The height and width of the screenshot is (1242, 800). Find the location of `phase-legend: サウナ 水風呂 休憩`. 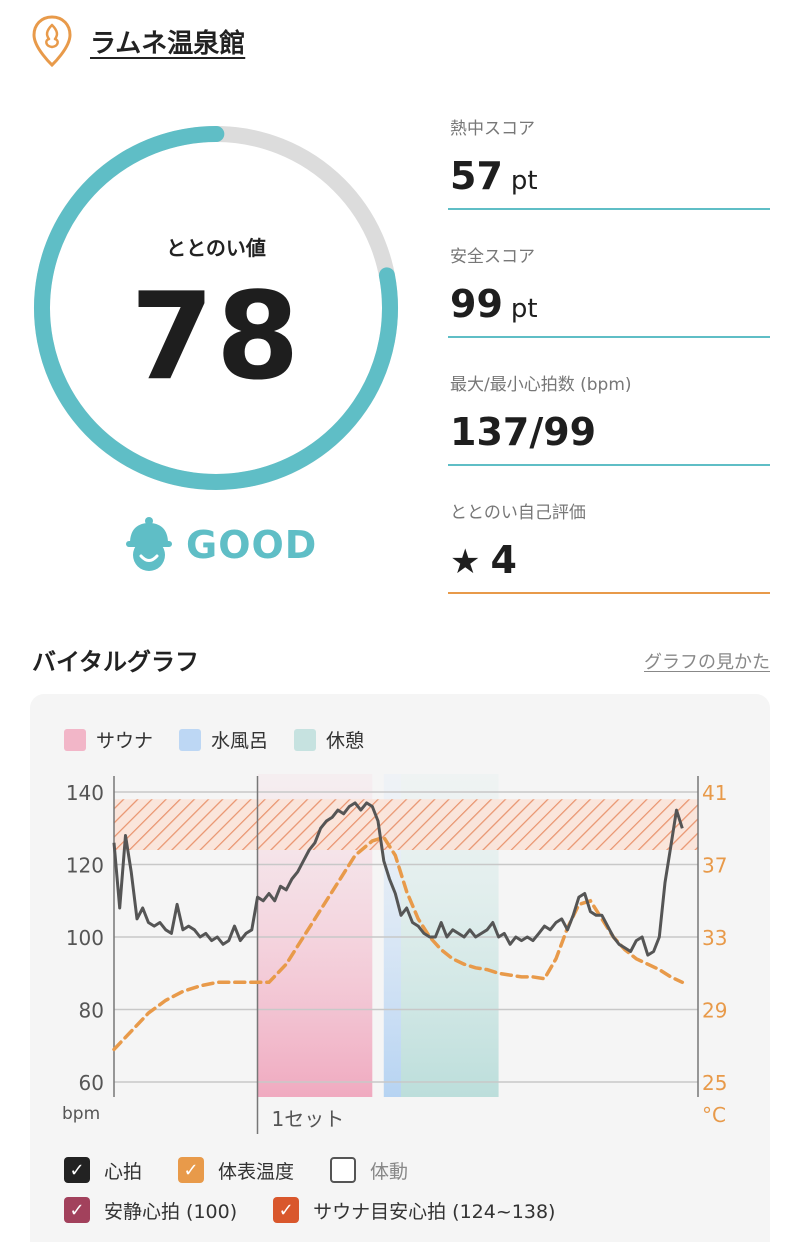

phase-legend: サウナ 水風呂 休憩 is located at coordinates (214, 739).